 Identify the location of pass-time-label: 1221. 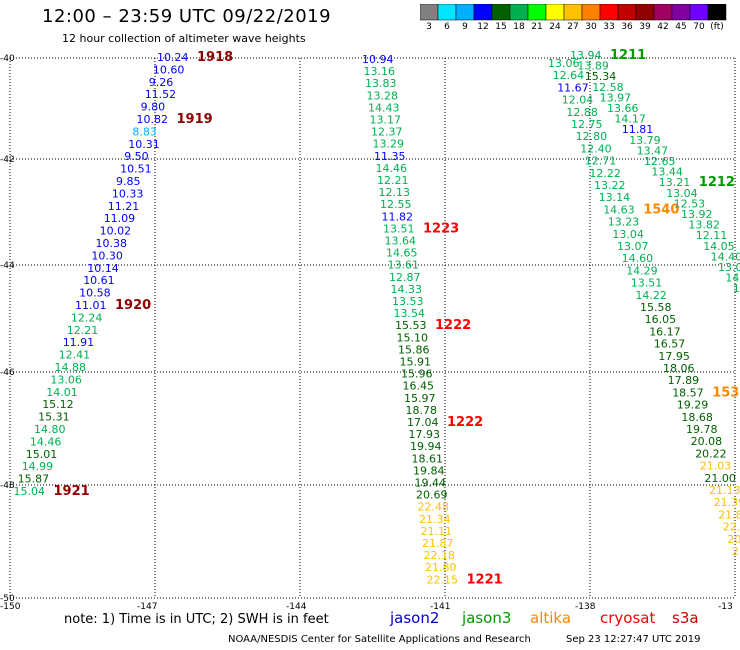
(485, 579).